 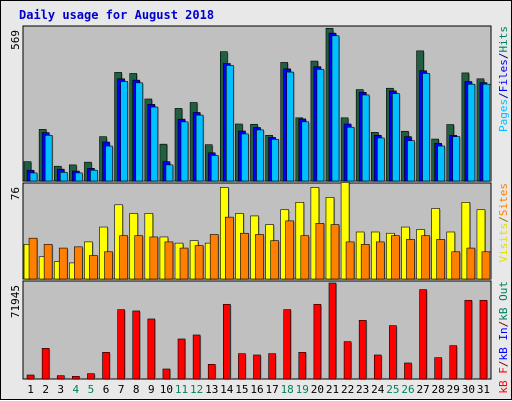 I want to click on legend-kb-out-4: kB Out, so click(x=503, y=301).